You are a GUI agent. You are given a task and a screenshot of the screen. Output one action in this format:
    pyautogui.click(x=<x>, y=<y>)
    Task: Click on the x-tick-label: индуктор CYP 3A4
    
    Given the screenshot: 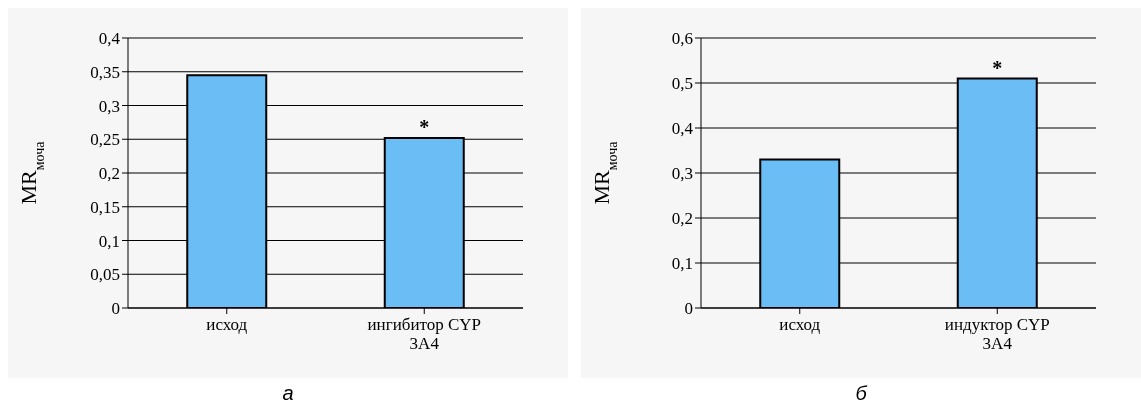 What is the action you would take?
    pyautogui.click(x=997, y=334)
    